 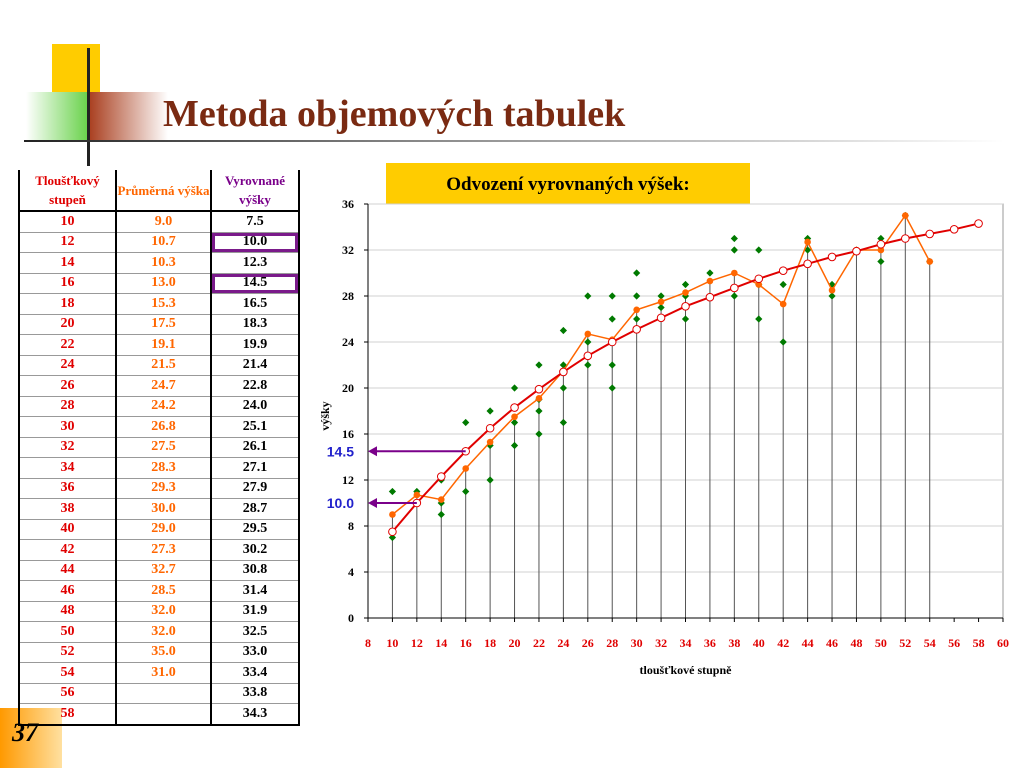 I want to click on cell-stupen: 52, so click(x=67, y=652).